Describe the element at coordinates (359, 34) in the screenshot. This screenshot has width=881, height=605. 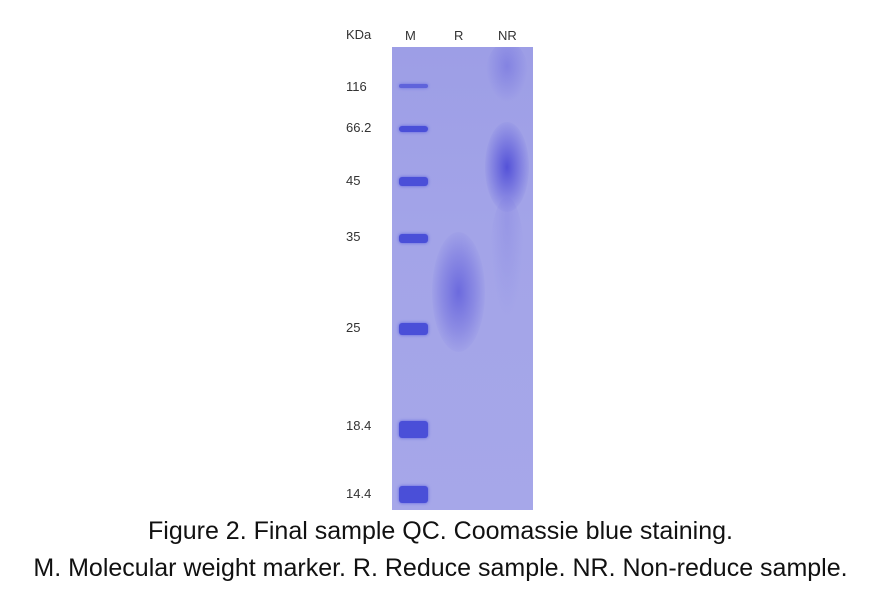
I see `kda-unit-label: KDa` at that location.